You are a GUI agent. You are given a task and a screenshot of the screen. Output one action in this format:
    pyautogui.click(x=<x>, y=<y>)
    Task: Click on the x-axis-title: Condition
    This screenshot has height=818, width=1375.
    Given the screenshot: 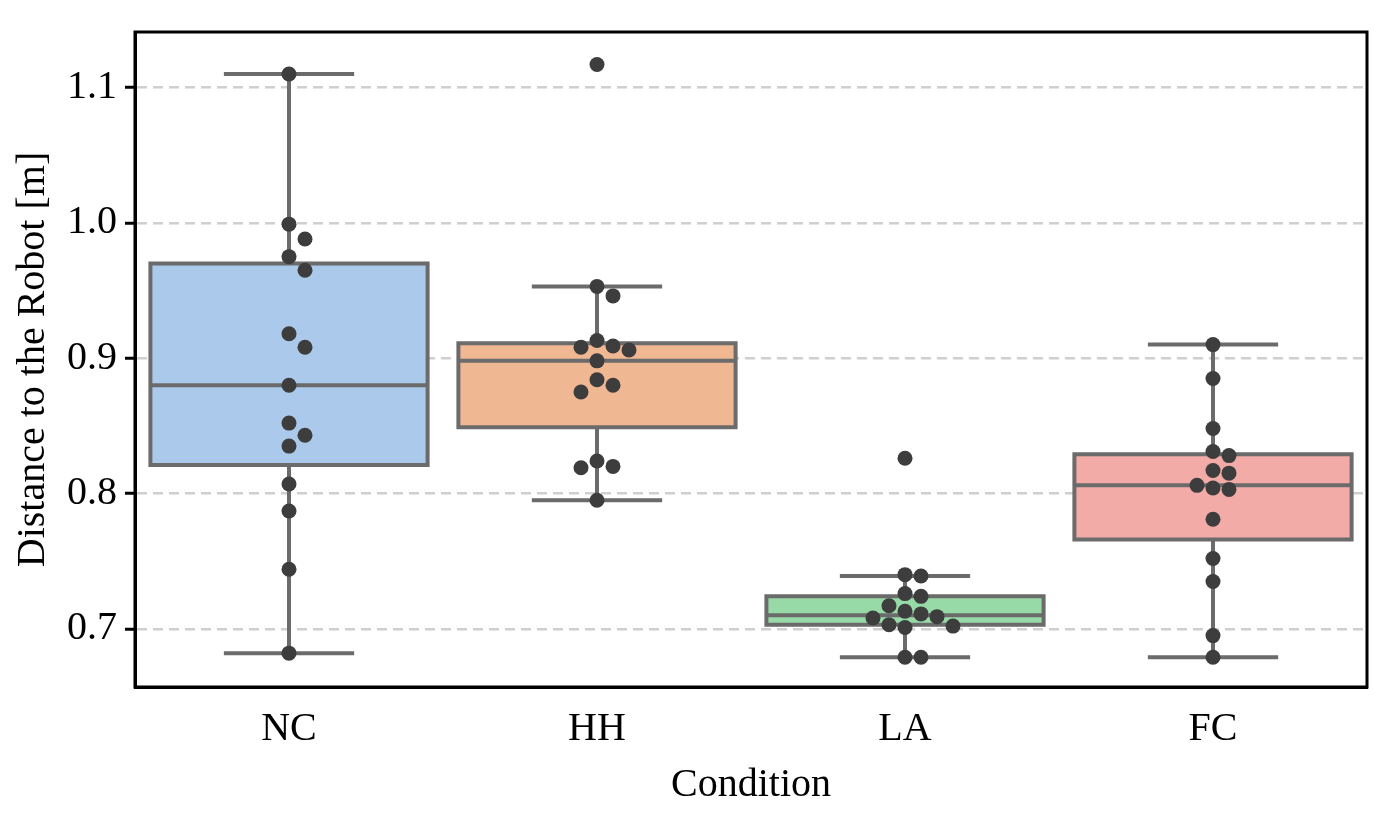 What is the action you would take?
    pyautogui.click(x=751, y=782)
    